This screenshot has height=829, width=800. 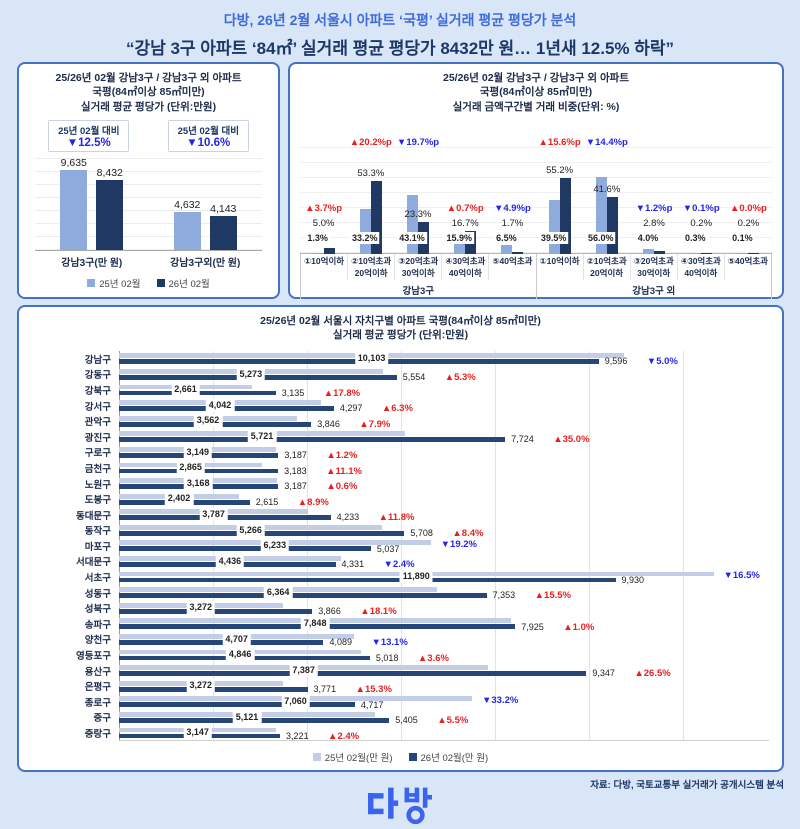 I want to click on district-track: 2,402 2,615 ▲8.9%, so click(x=446, y=499).